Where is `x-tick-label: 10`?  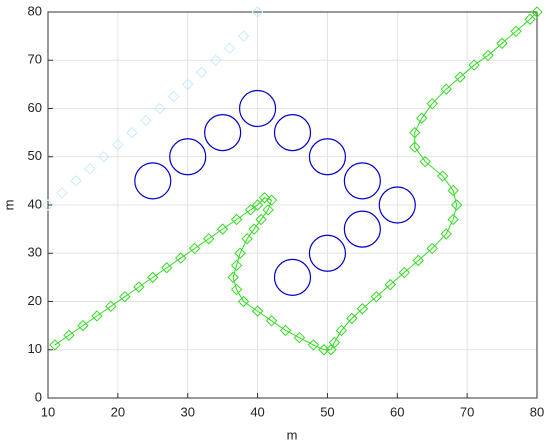 x-tick-label: 10 is located at coordinates (48, 411).